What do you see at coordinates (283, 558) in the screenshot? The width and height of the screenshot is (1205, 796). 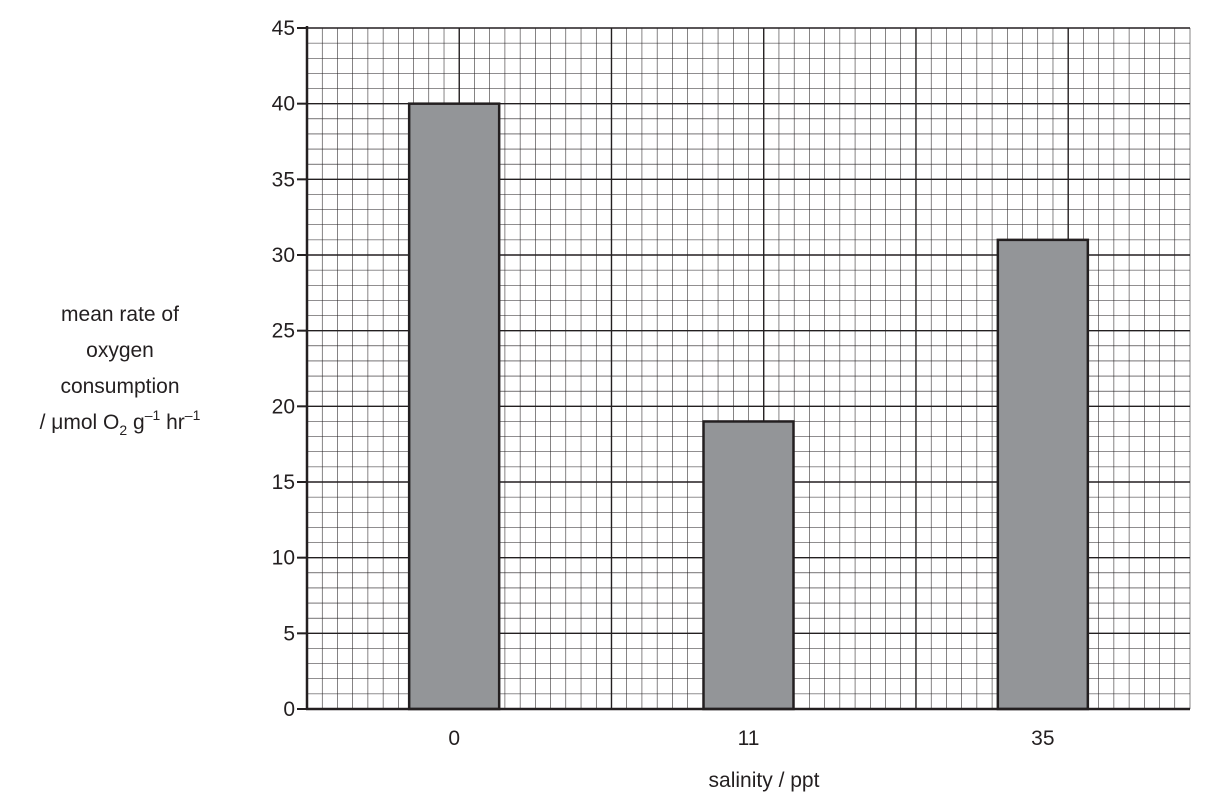 I see `y-tick-label-10: 10` at bounding box center [283, 558].